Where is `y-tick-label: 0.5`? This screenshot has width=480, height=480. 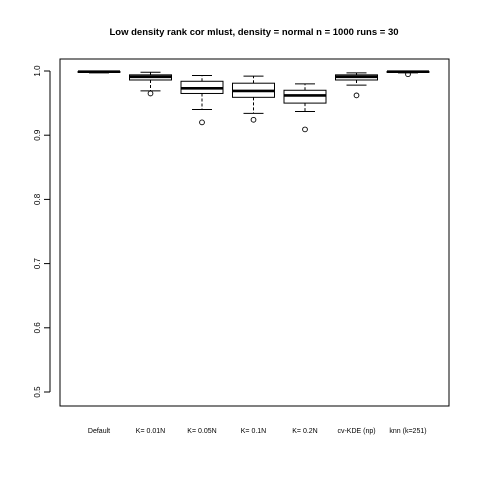
y-tick-label: 0.5 is located at coordinates (37, 392).